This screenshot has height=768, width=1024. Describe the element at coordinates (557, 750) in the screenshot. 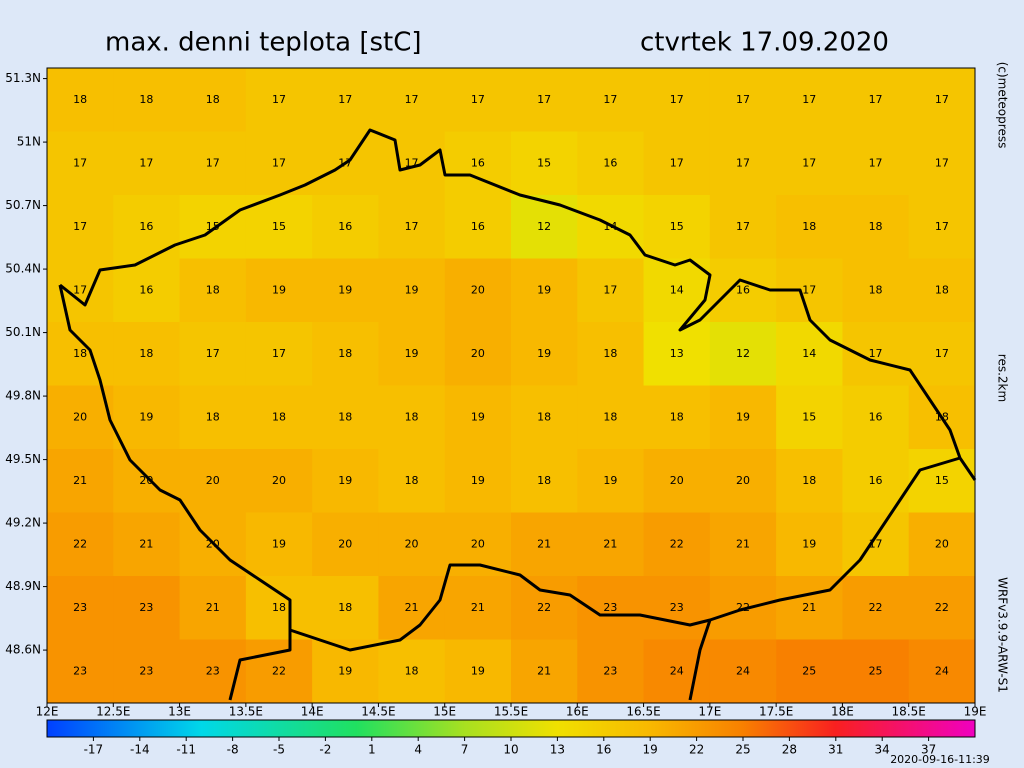

I see `colorbar-label: 13` at that location.